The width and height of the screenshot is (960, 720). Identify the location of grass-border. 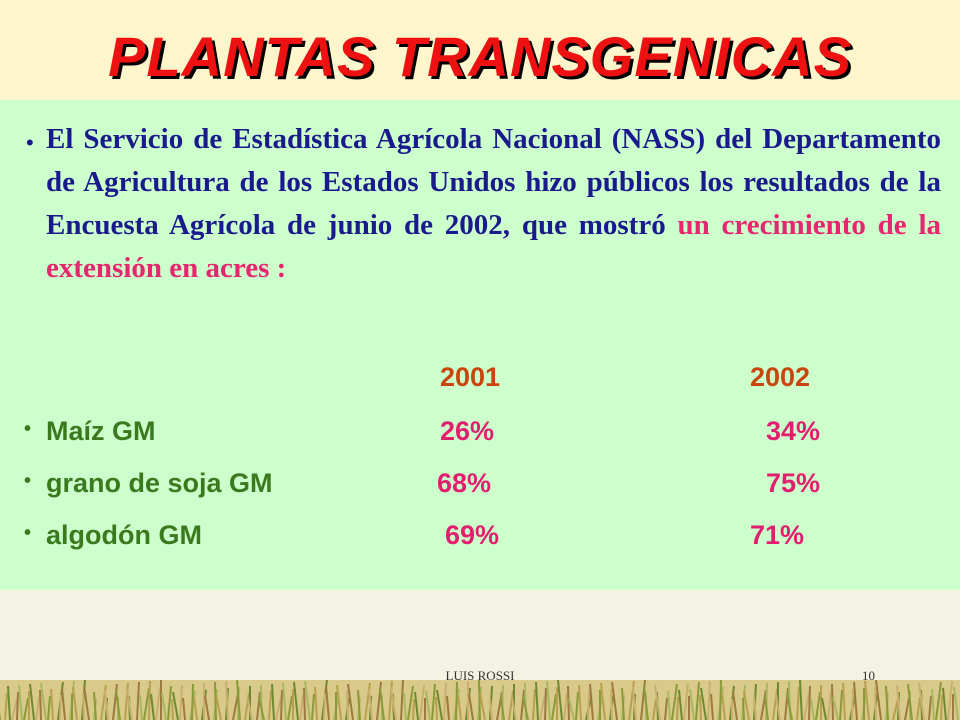
(480, 700).